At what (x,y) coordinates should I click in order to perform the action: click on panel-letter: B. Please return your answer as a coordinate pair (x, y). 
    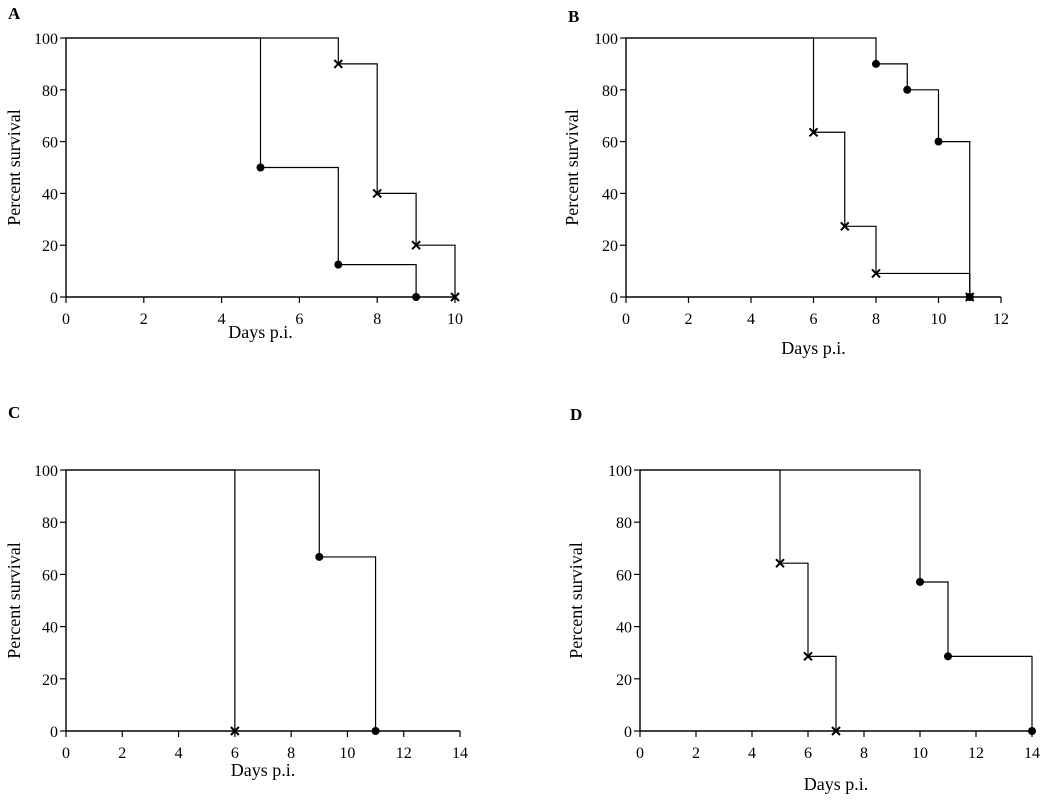
    Looking at the image, I should click on (573, 16).